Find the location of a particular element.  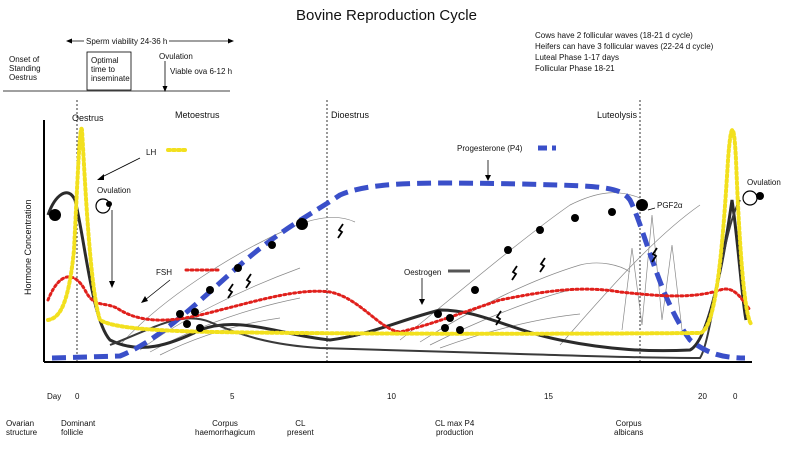

chart-title: Bovine Reproduction Cycle is located at coordinates (386, 15).